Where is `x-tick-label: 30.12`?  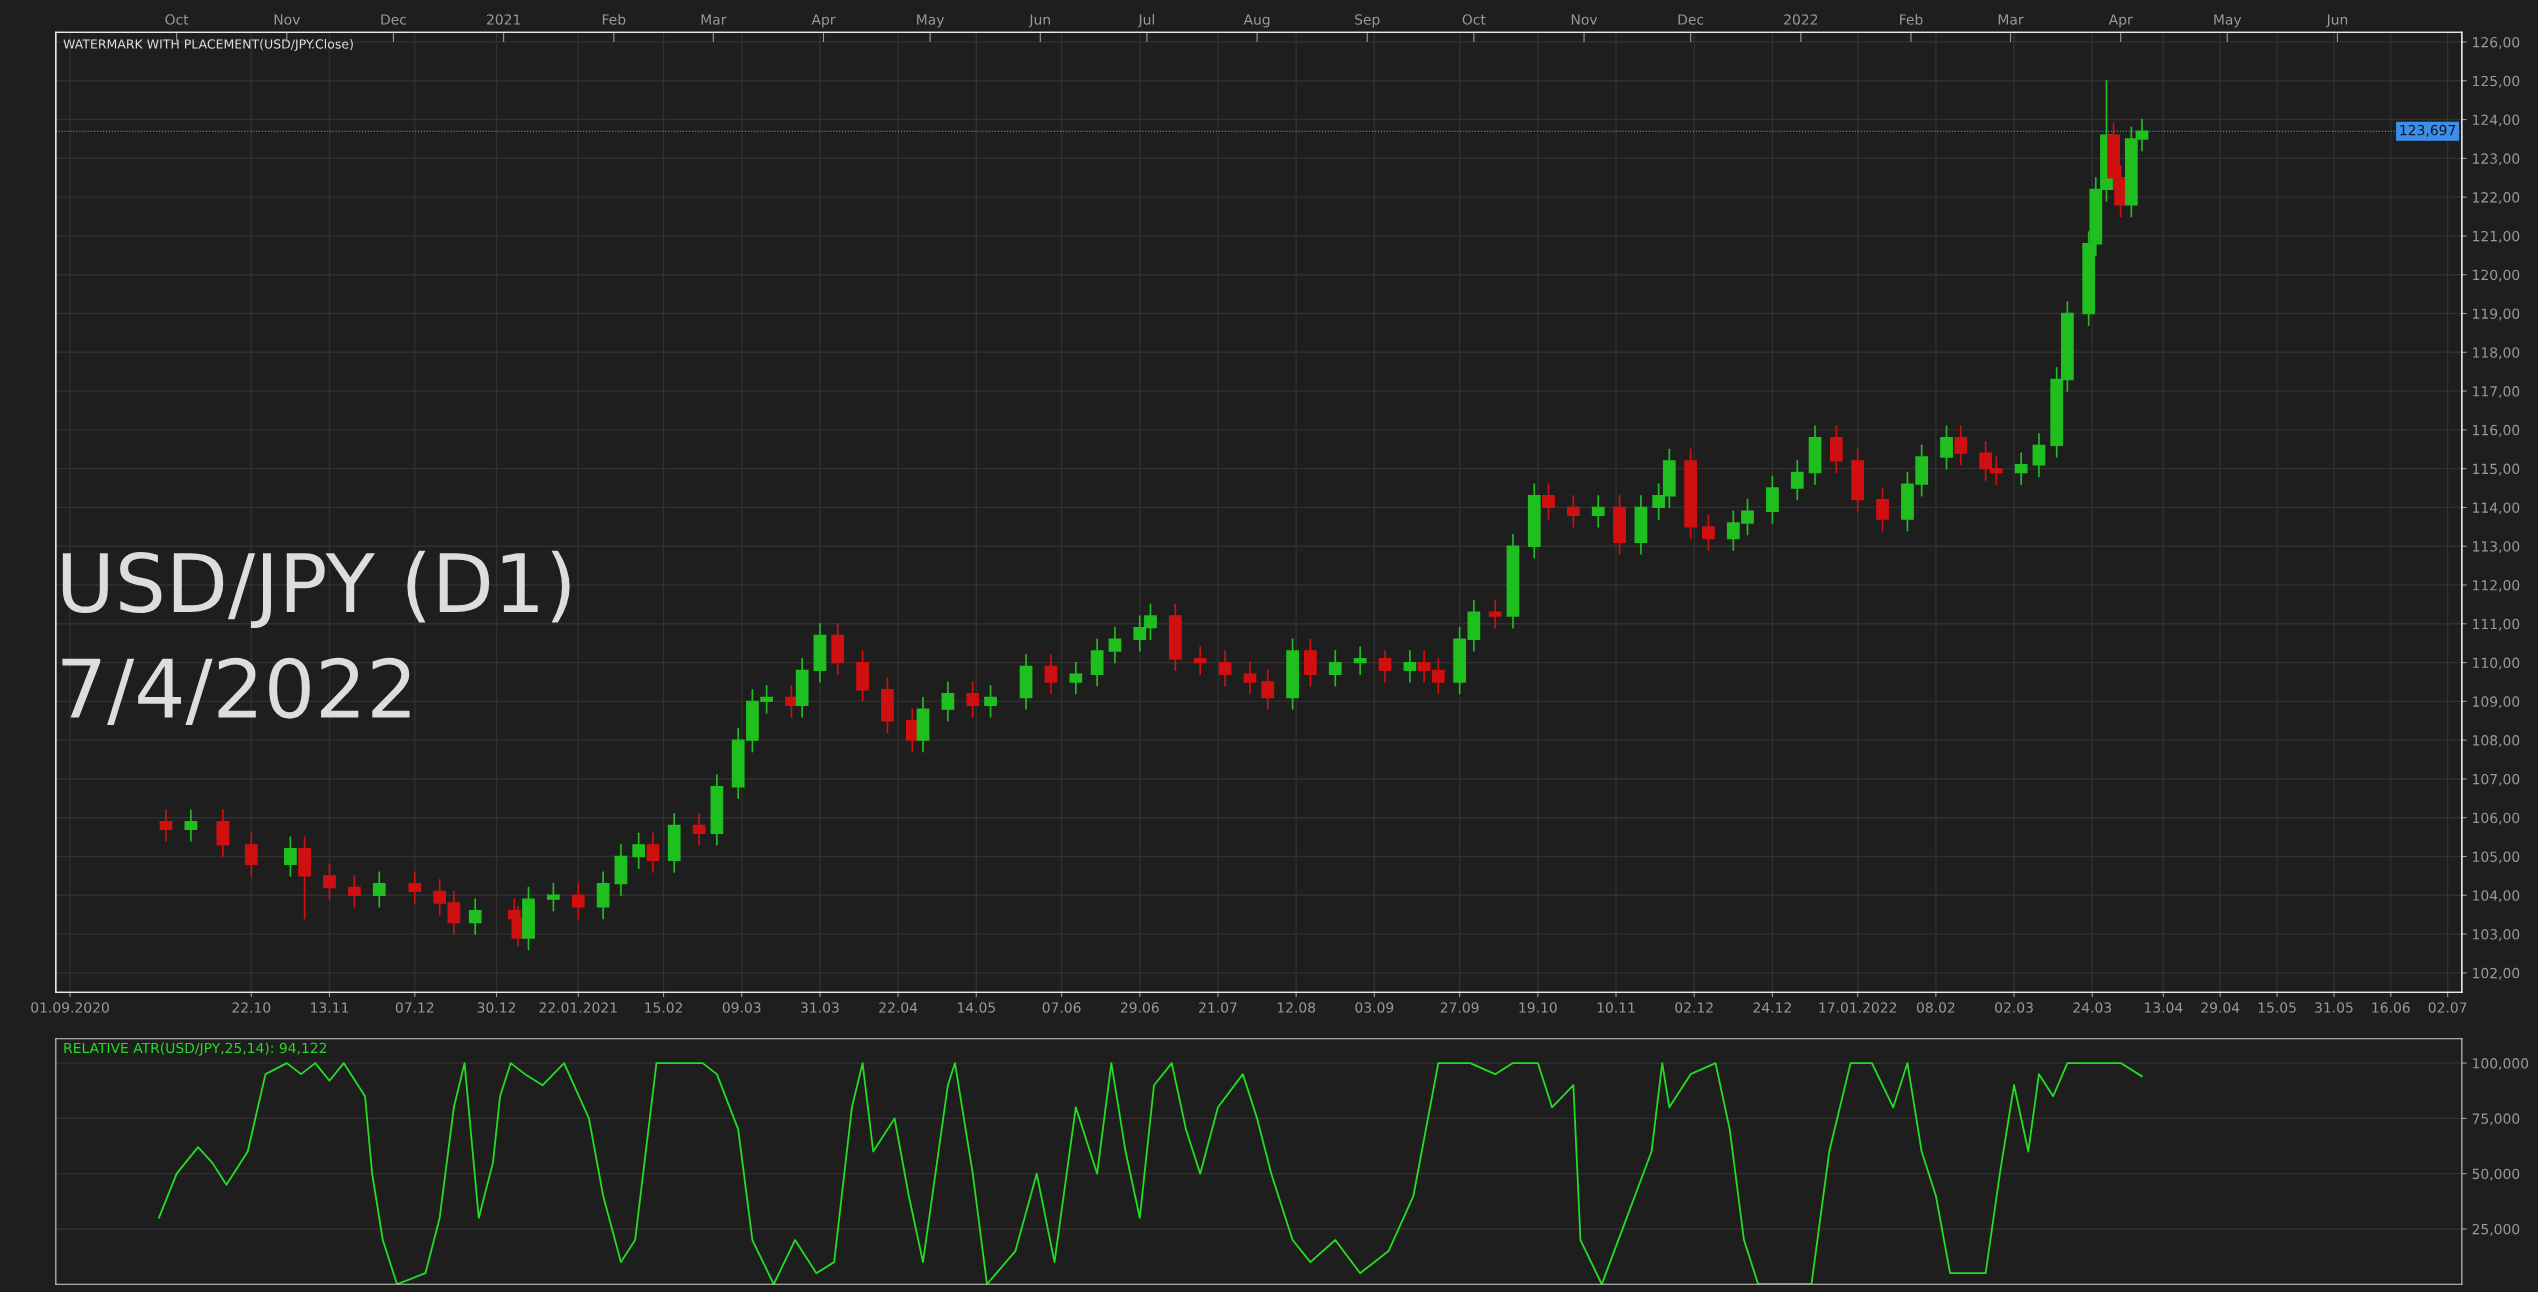 x-tick-label: 30.12 is located at coordinates (496, 1007).